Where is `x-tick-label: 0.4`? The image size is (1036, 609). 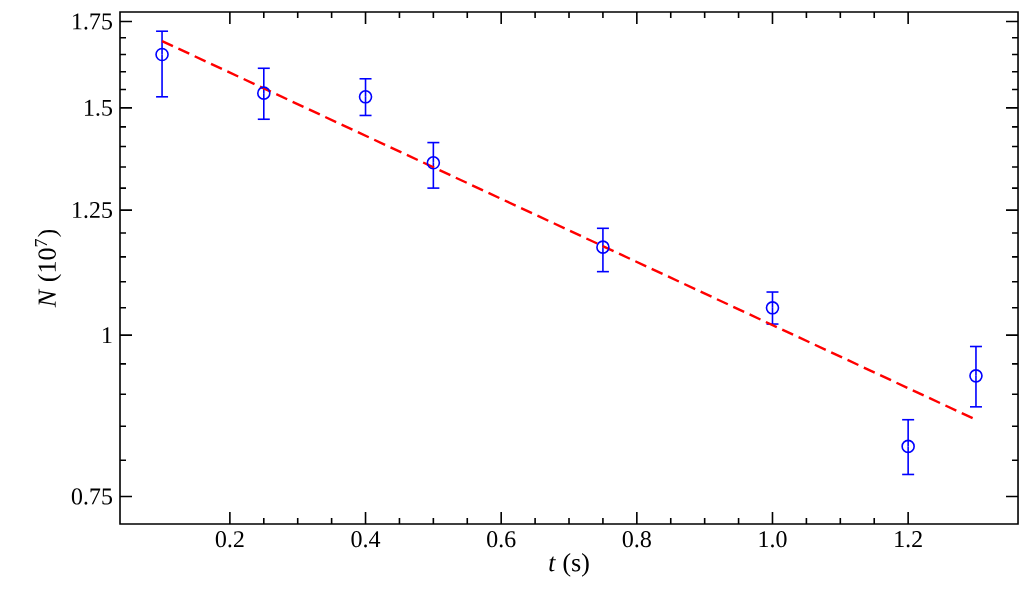 x-tick-label: 0.4 is located at coordinates (366, 539).